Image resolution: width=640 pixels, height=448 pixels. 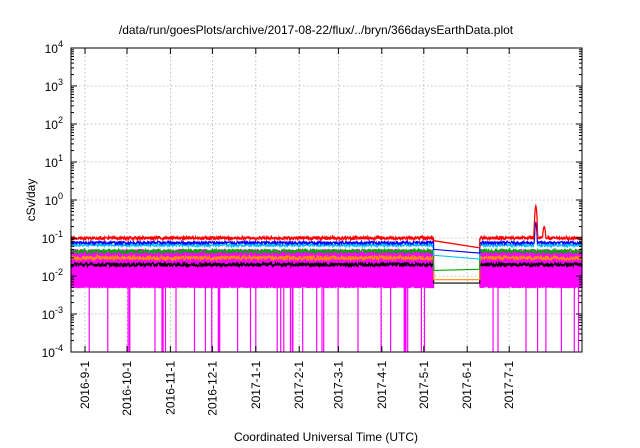 What do you see at coordinates (54, 161) in the screenshot?
I see `y-tick-label: 10¹` at bounding box center [54, 161].